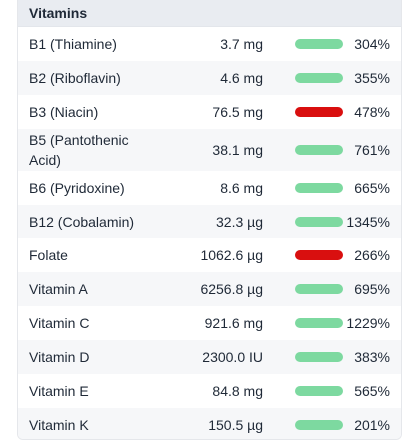 The width and height of the screenshot is (416, 445). I want to click on daily-value-percent: 266%, so click(372, 255).